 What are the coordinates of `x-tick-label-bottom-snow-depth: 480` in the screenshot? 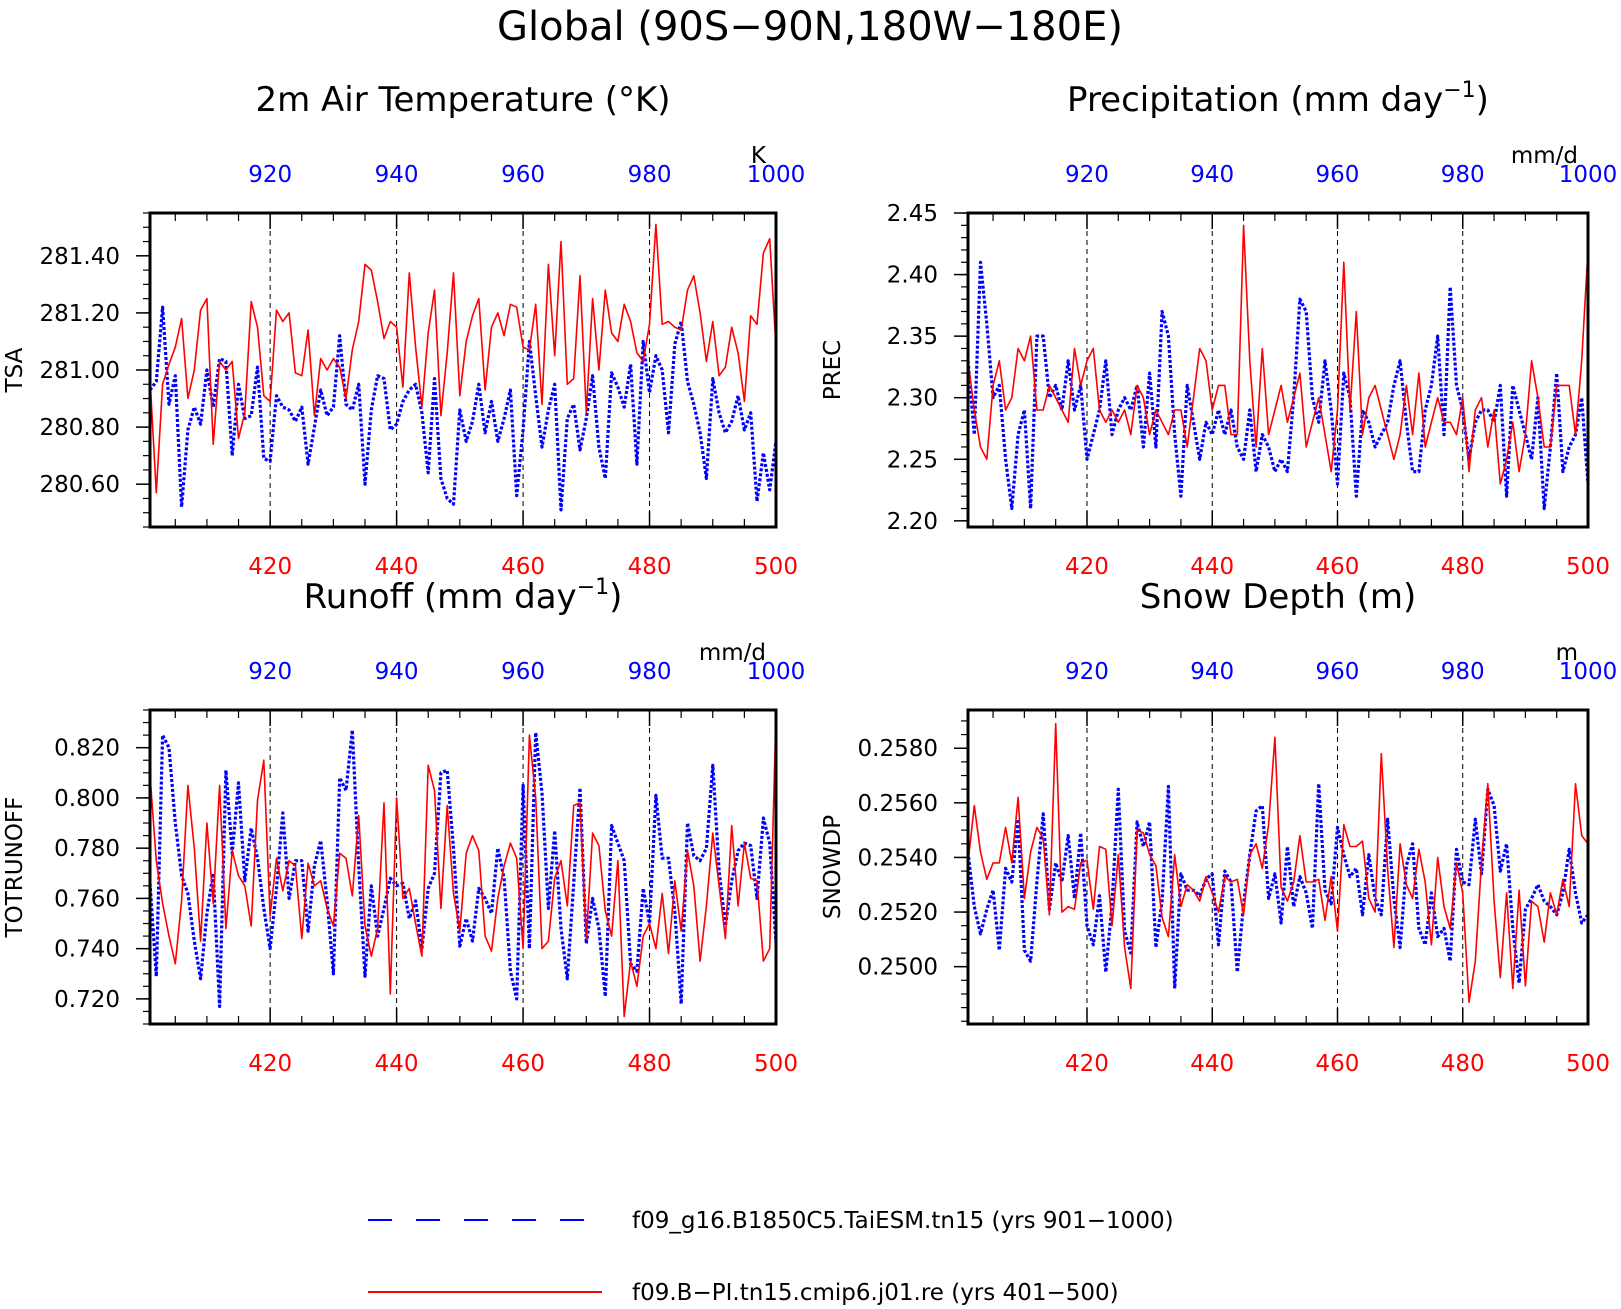 It's located at (1463, 1064).